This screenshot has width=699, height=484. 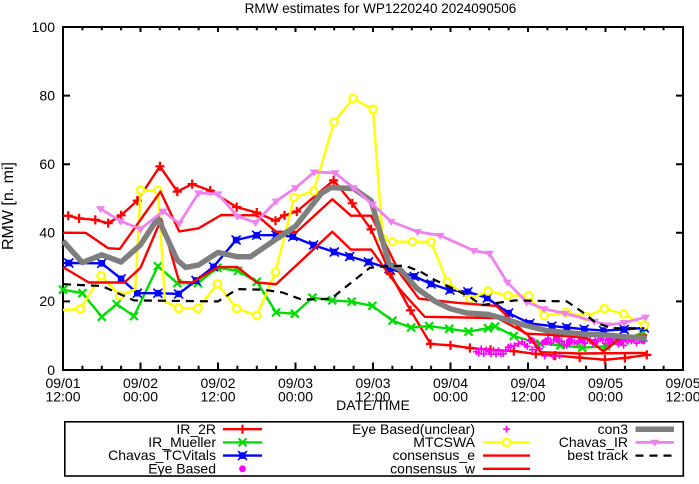 I want to click on svg-text: RMW [n. mi], so click(x=8, y=206).